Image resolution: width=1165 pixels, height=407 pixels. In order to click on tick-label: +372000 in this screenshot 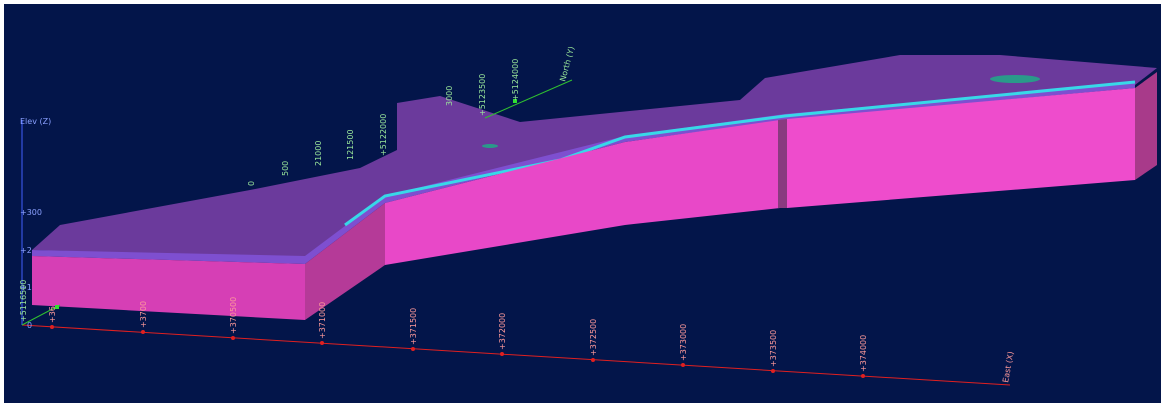, I will do `click(502, 331)`.